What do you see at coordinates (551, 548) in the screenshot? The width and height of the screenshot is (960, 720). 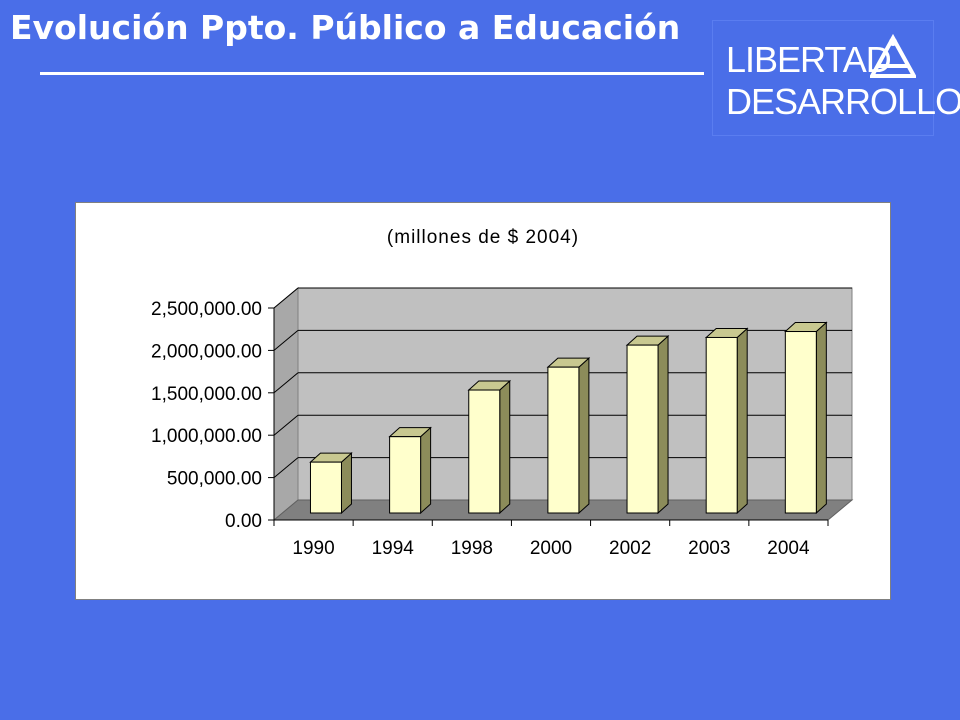 I see `x-tick-label: 2000` at bounding box center [551, 548].